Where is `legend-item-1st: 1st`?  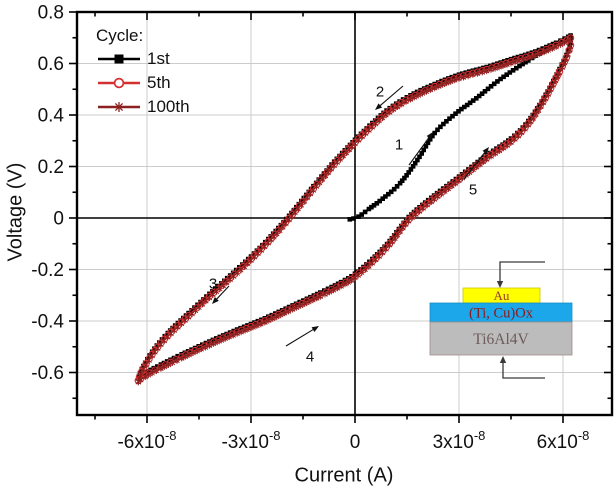
legend-item-1st: 1st is located at coordinates (143, 59).